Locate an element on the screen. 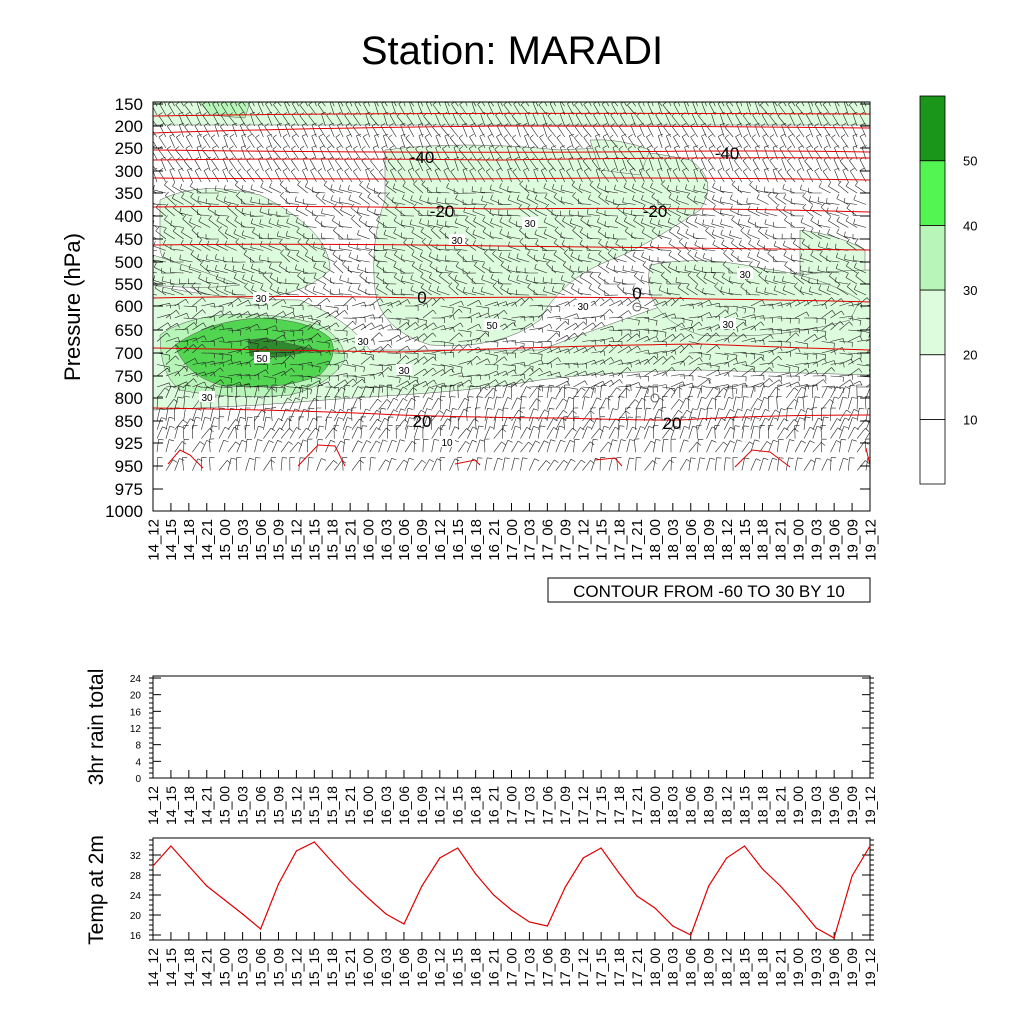  x-tick-label: 15_21 is located at coordinates (350, 540).